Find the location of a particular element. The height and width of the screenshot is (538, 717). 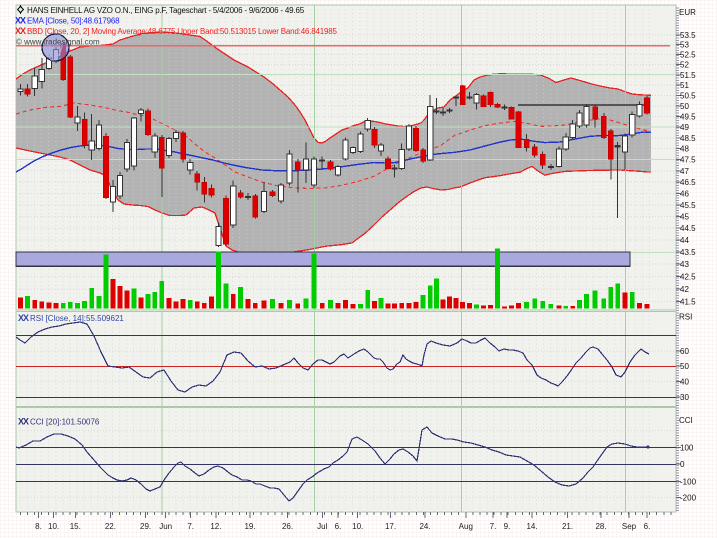

svg-text: 51.5 is located at coordinates (688, 75).